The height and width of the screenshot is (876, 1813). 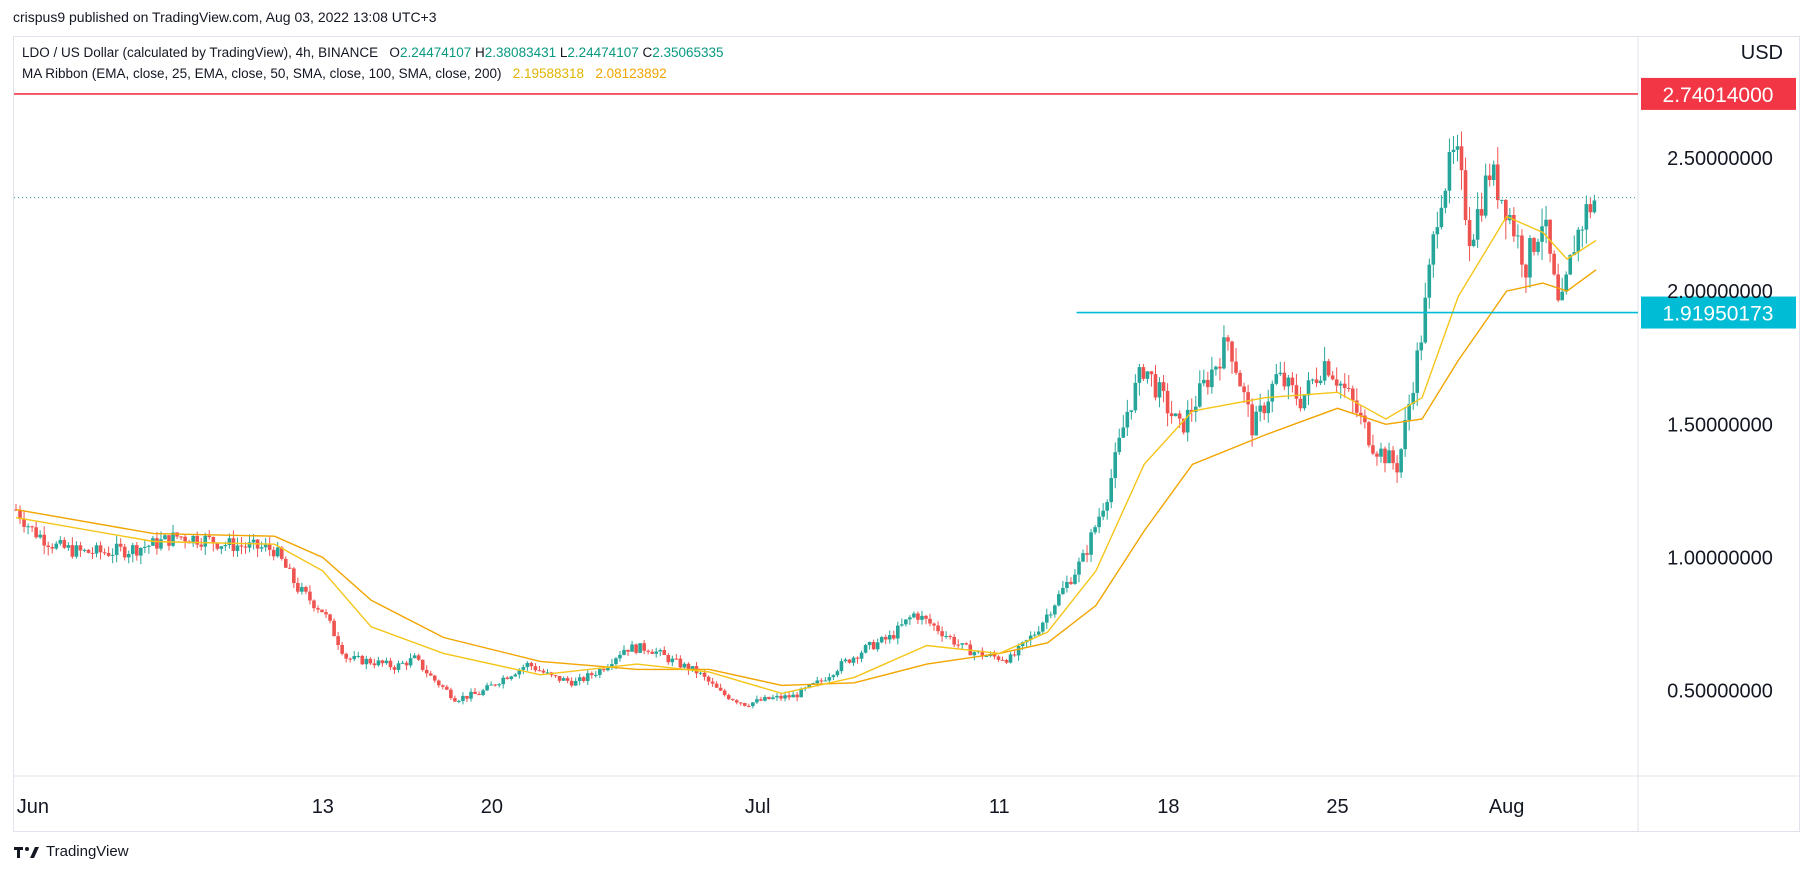 What do you see at coordinates (1718, 93) in the screenshot?
I see `resistance-price-tag` at bounding box center [1718, 93].